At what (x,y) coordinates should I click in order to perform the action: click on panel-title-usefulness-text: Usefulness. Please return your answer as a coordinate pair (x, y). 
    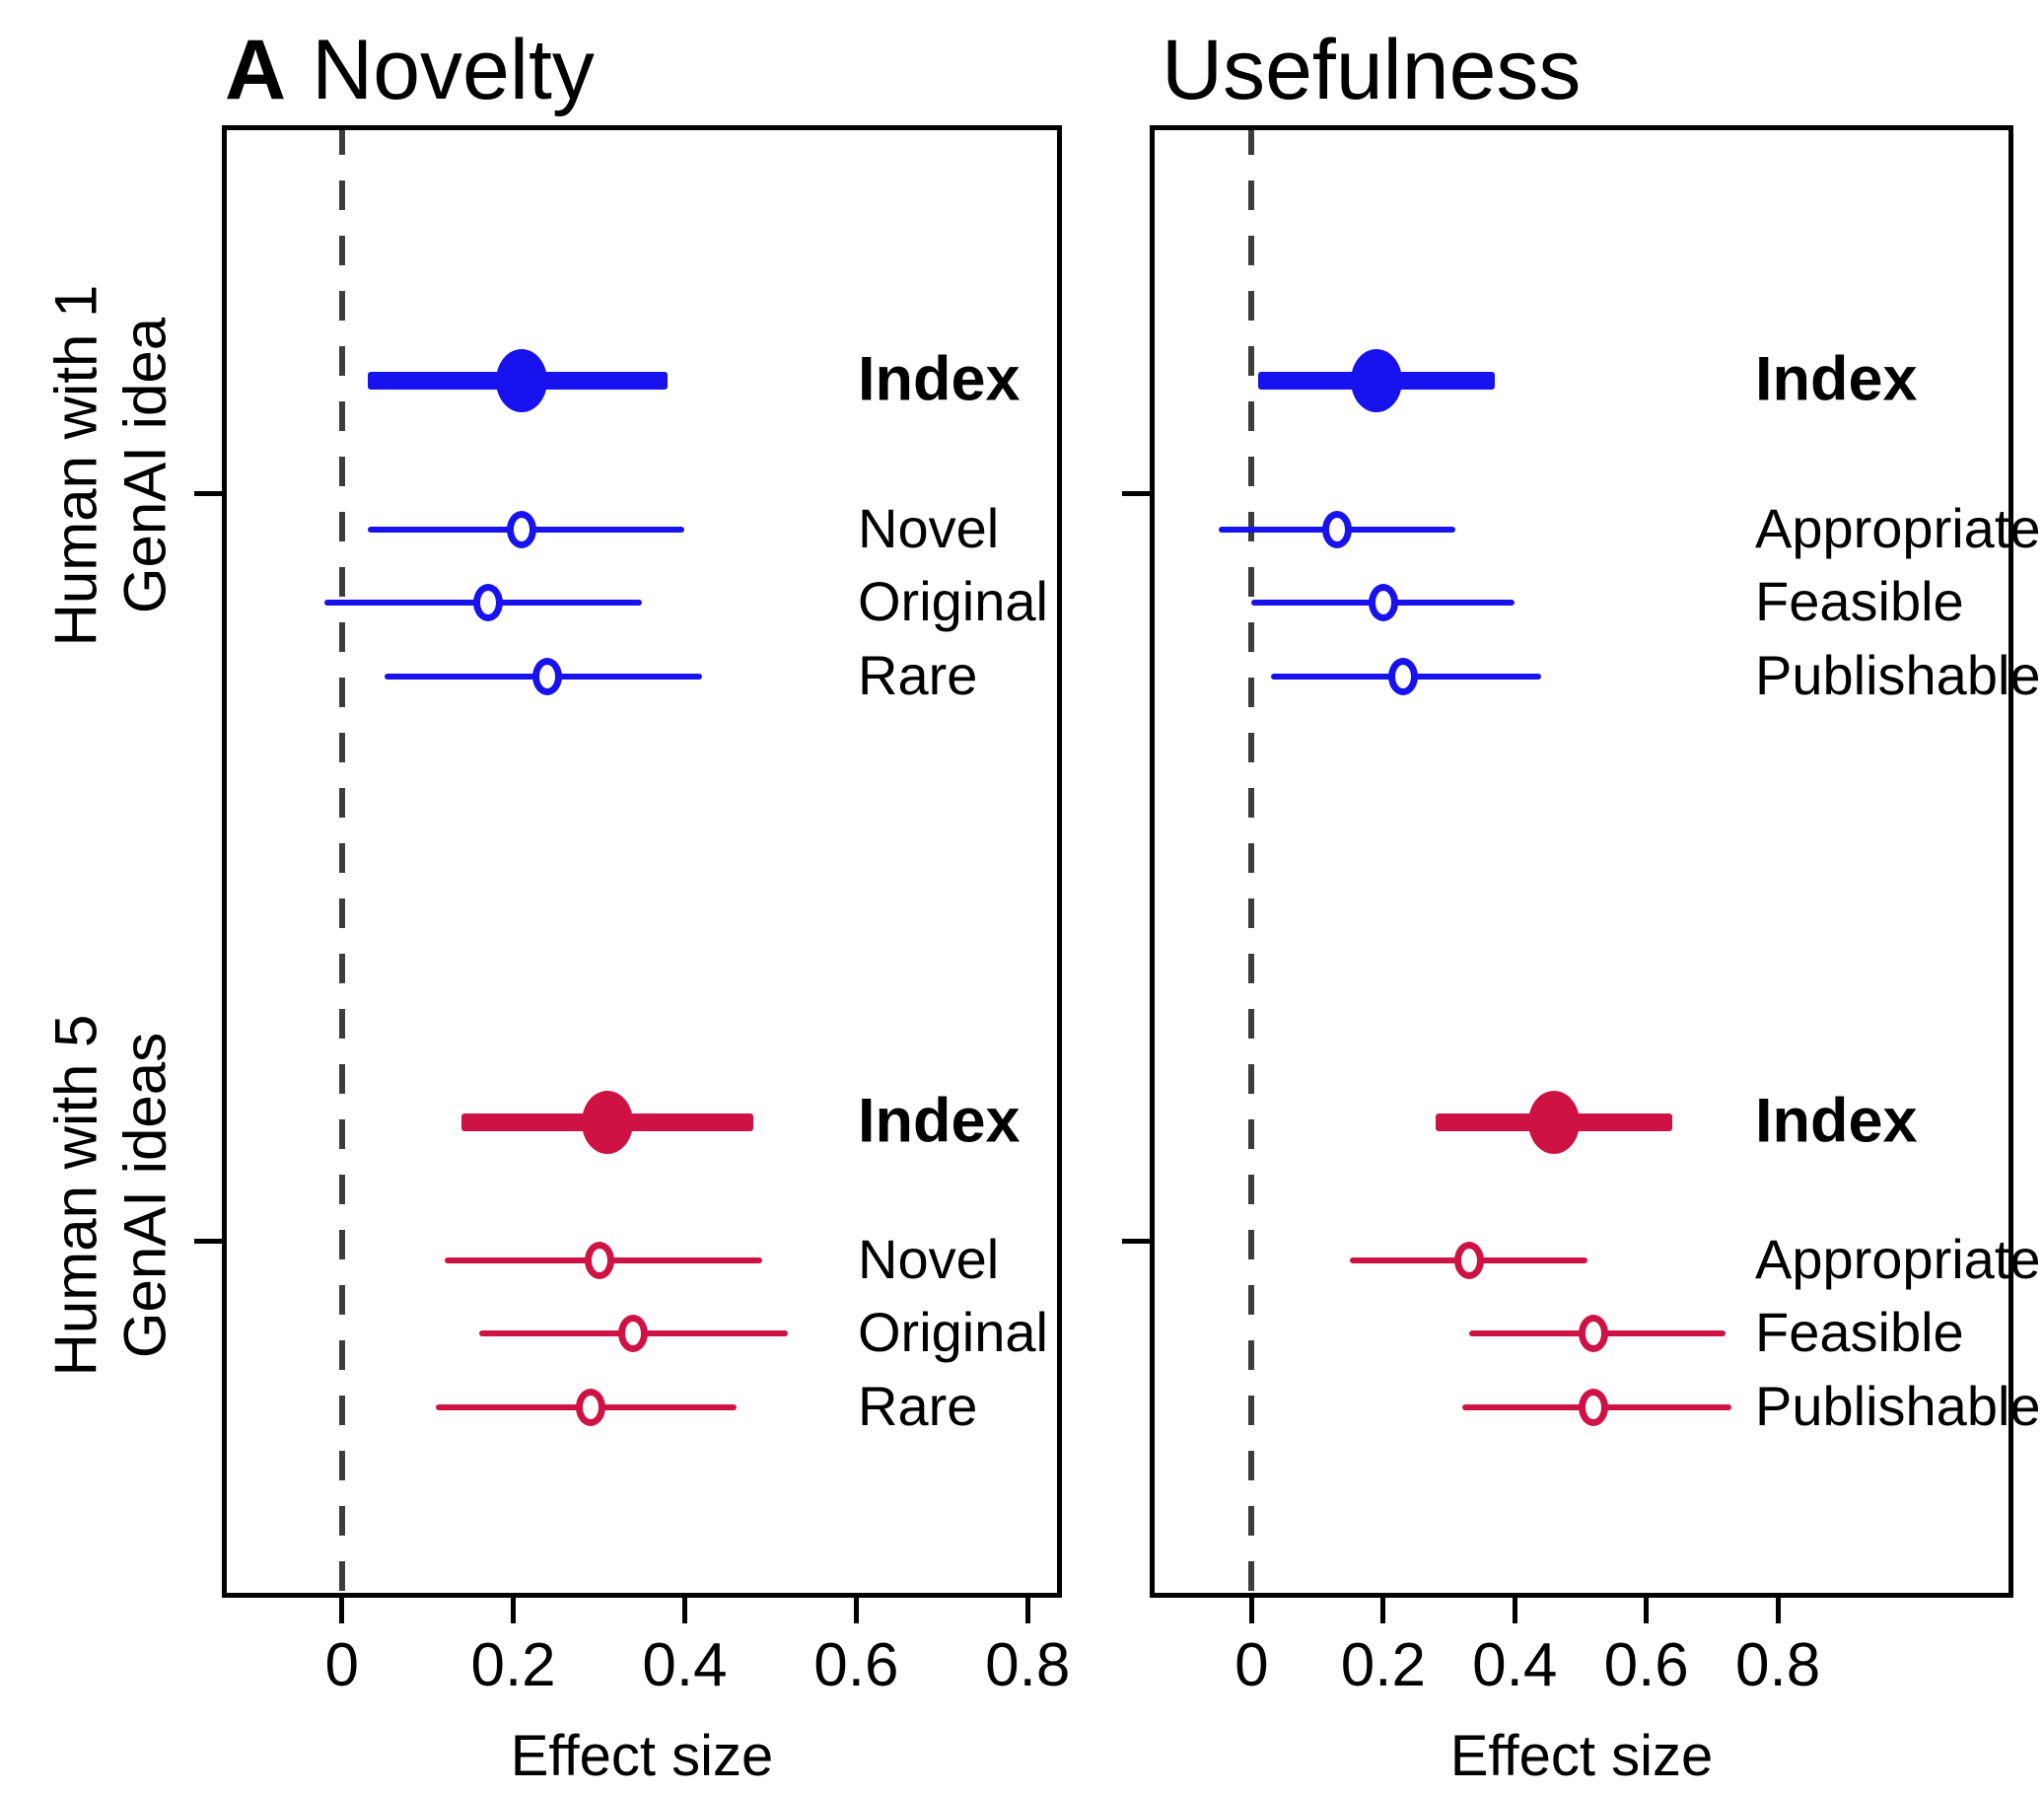
    Looking at the image, I should click on (1372, 70).